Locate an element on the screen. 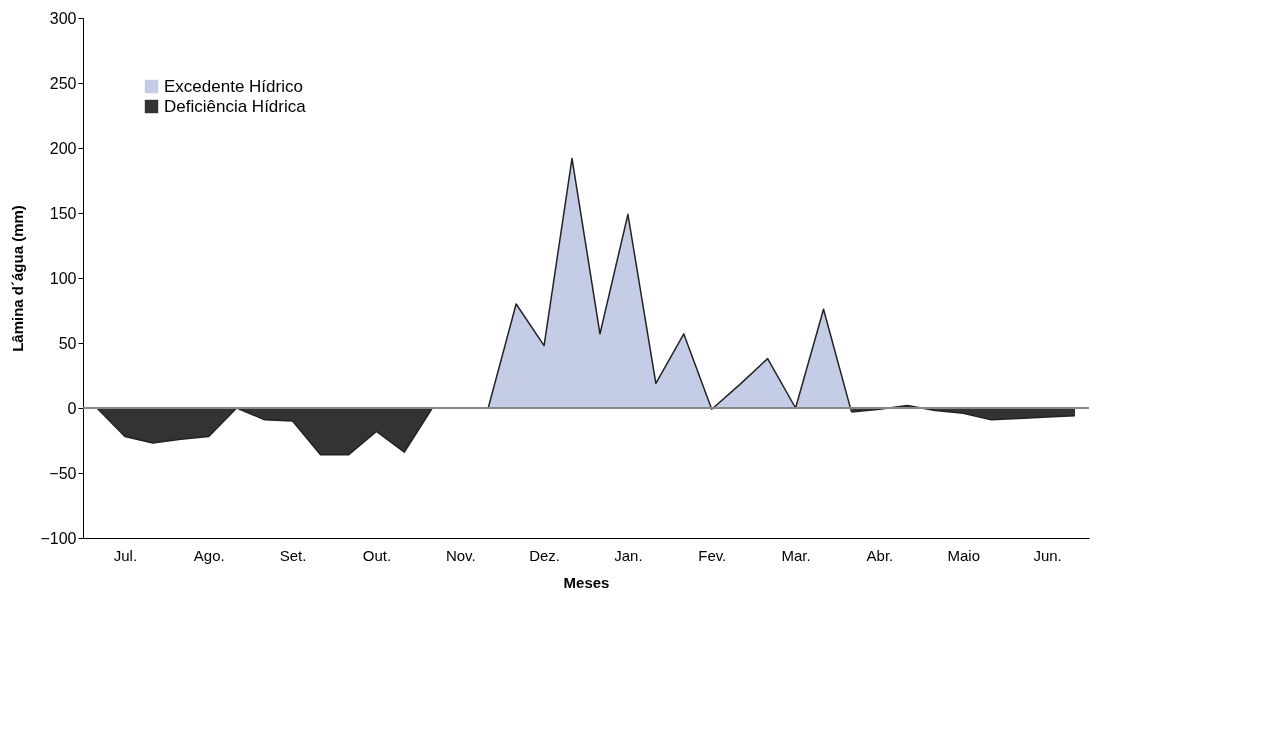  x-tick-label: Fev. is located at coordinates (712, 555).